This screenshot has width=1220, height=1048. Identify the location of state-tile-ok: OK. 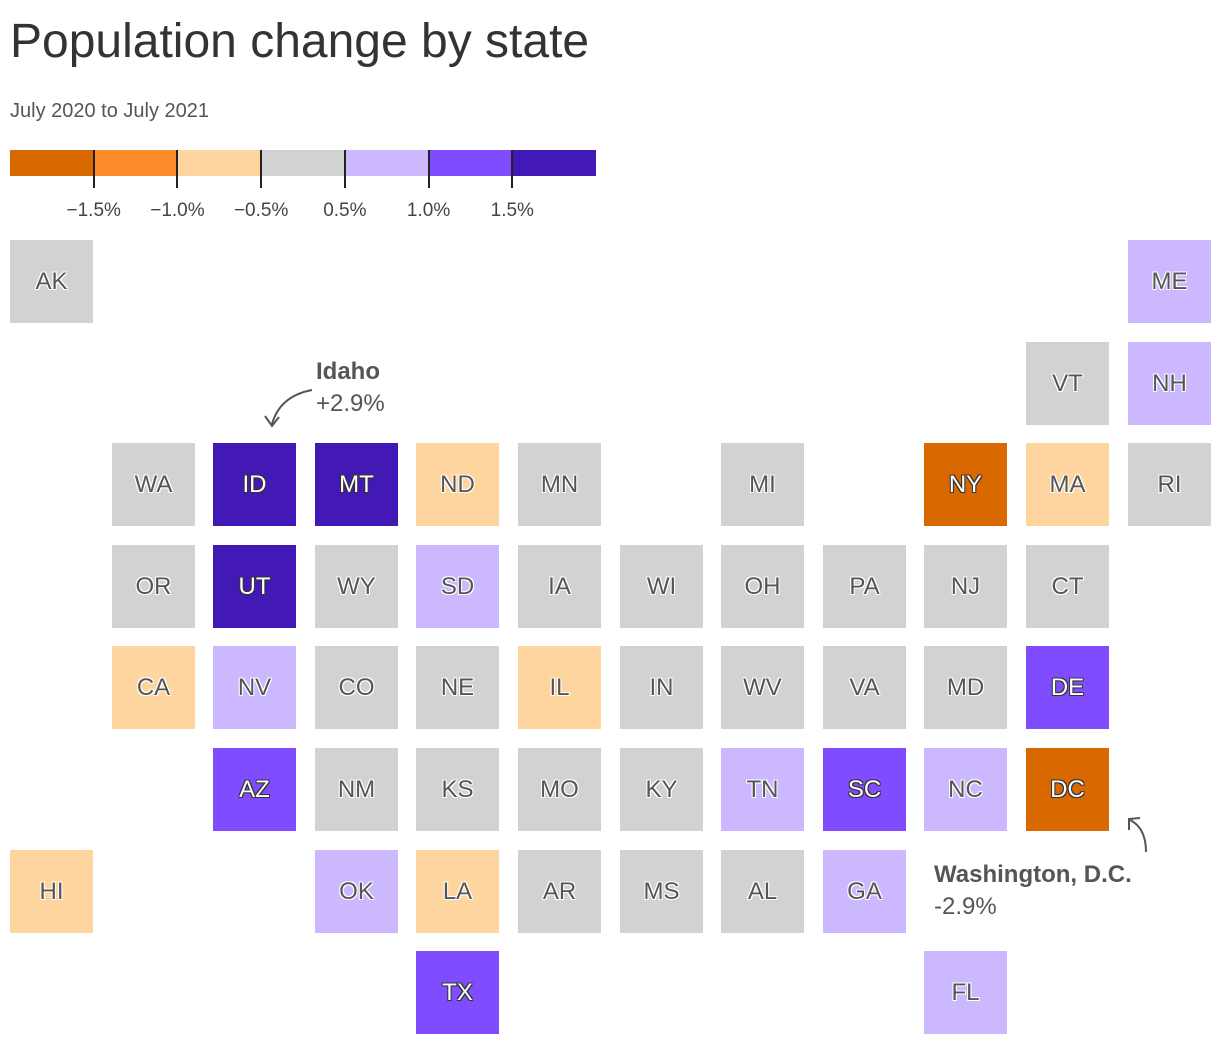
(356, 891).